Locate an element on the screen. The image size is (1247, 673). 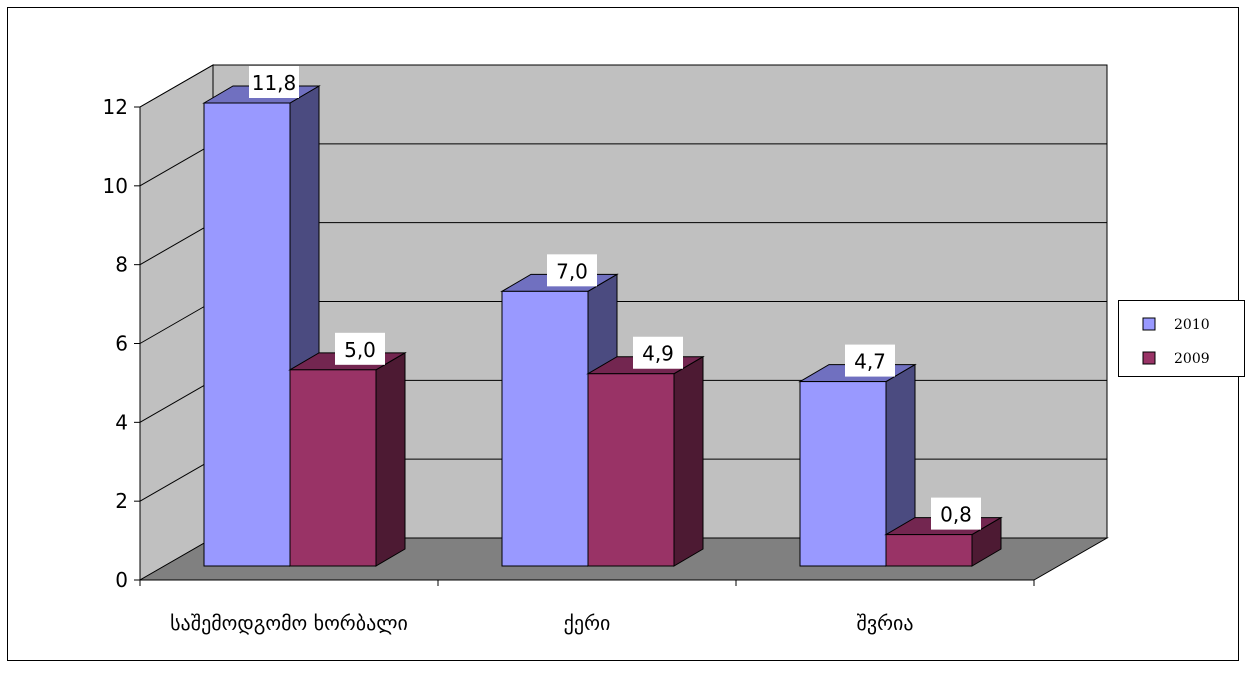
x-tick-label: საშემოდგომო ხორბალი is located at coordinates (289, 623).